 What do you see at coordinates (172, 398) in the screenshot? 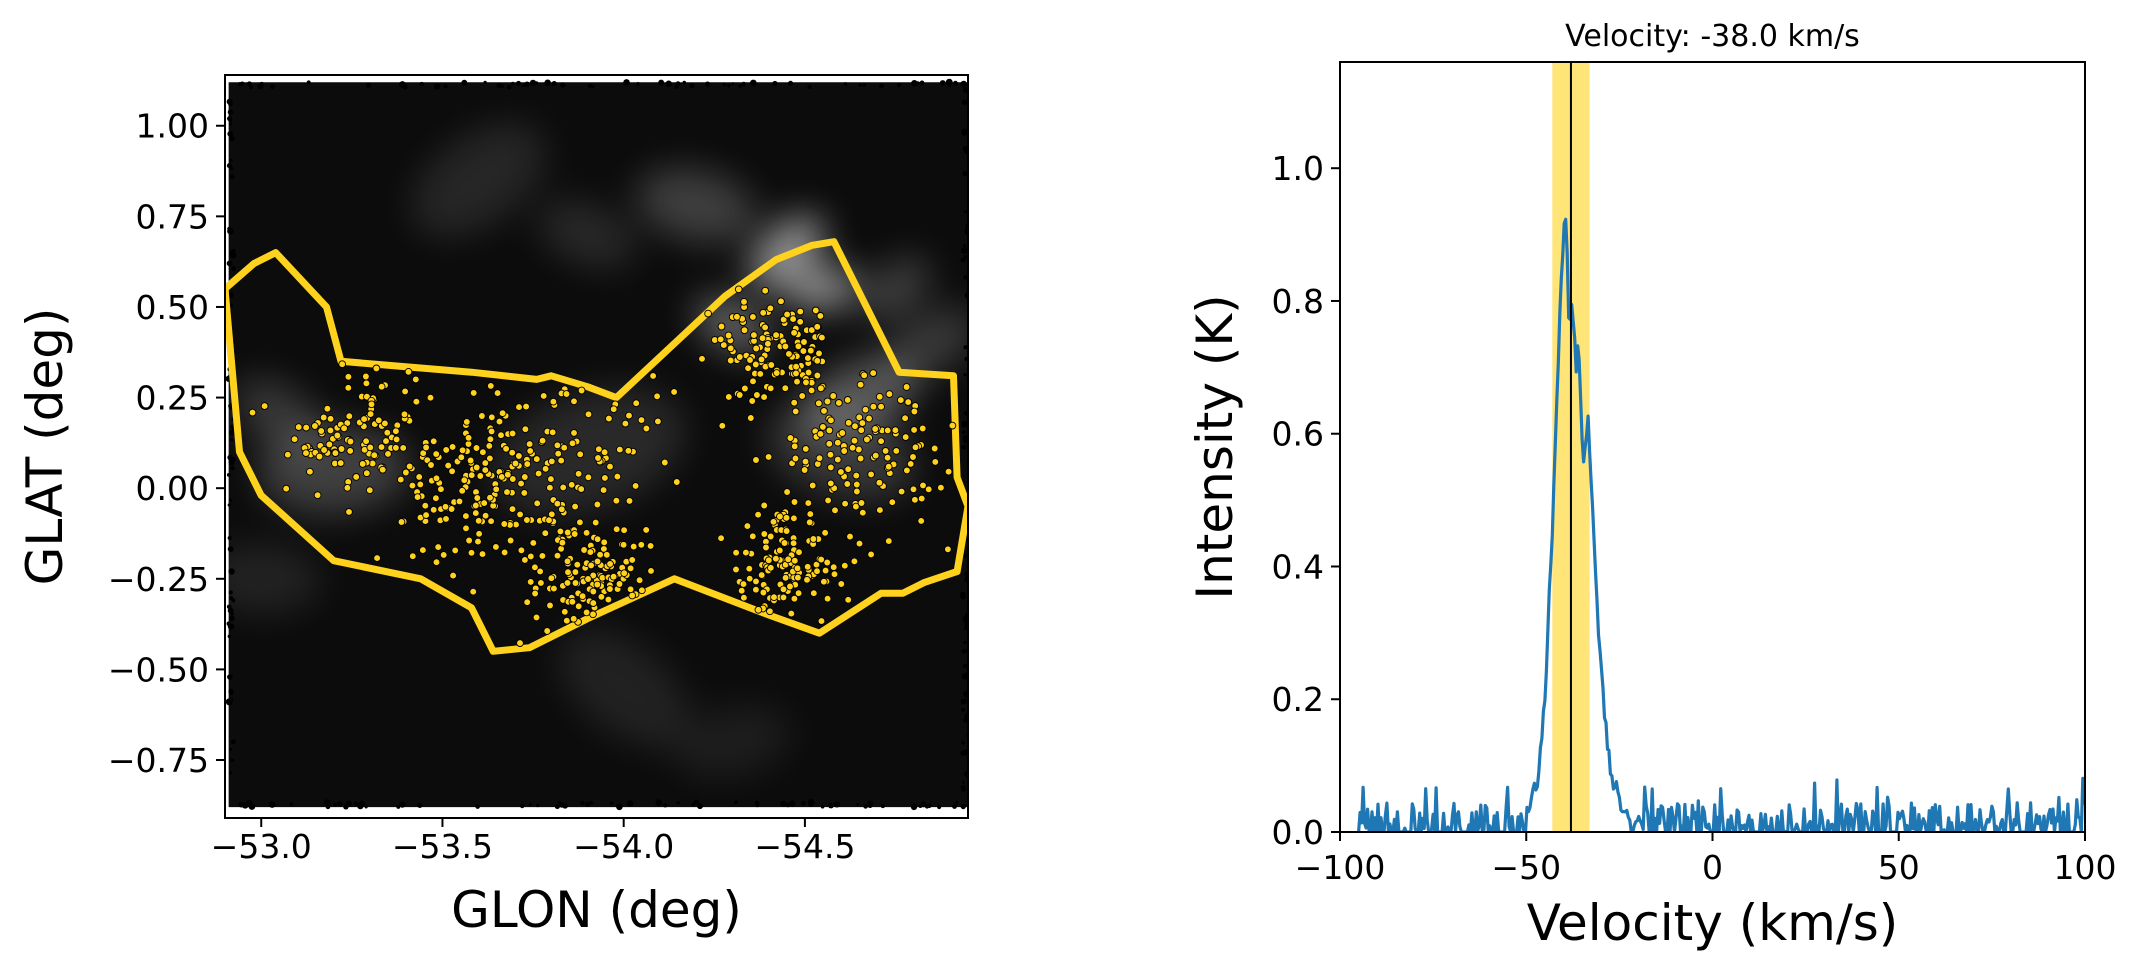
I see `y-tick-label: 0.25` at bounding box center [172, 398].